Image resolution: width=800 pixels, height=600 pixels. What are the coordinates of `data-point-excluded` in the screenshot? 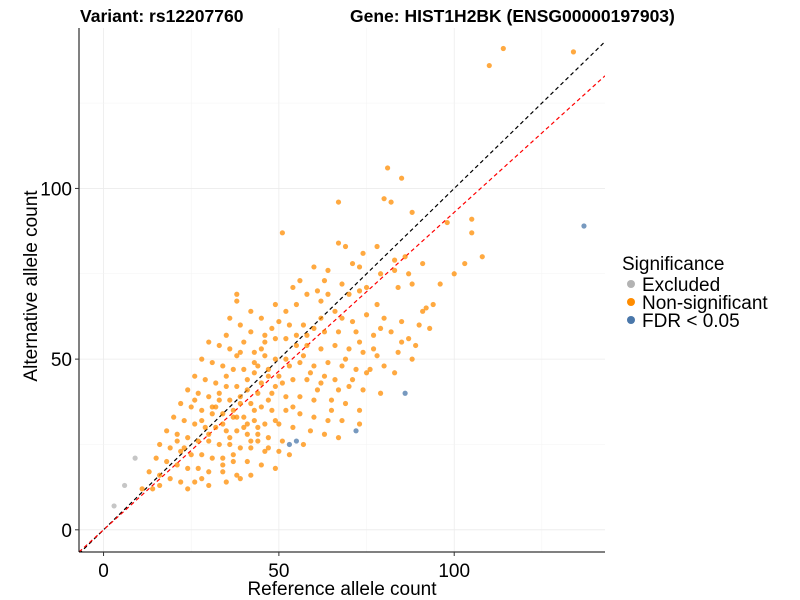 It's located at (124, 485).